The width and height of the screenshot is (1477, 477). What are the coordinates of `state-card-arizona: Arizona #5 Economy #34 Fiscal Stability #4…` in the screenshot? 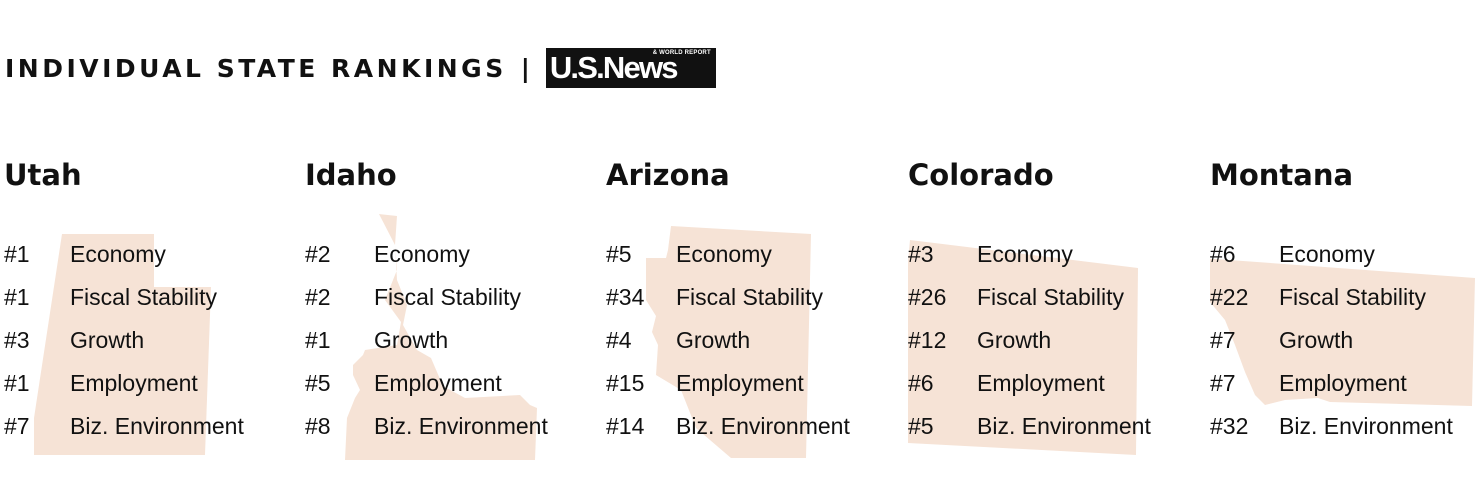 It's located at (753, 310).